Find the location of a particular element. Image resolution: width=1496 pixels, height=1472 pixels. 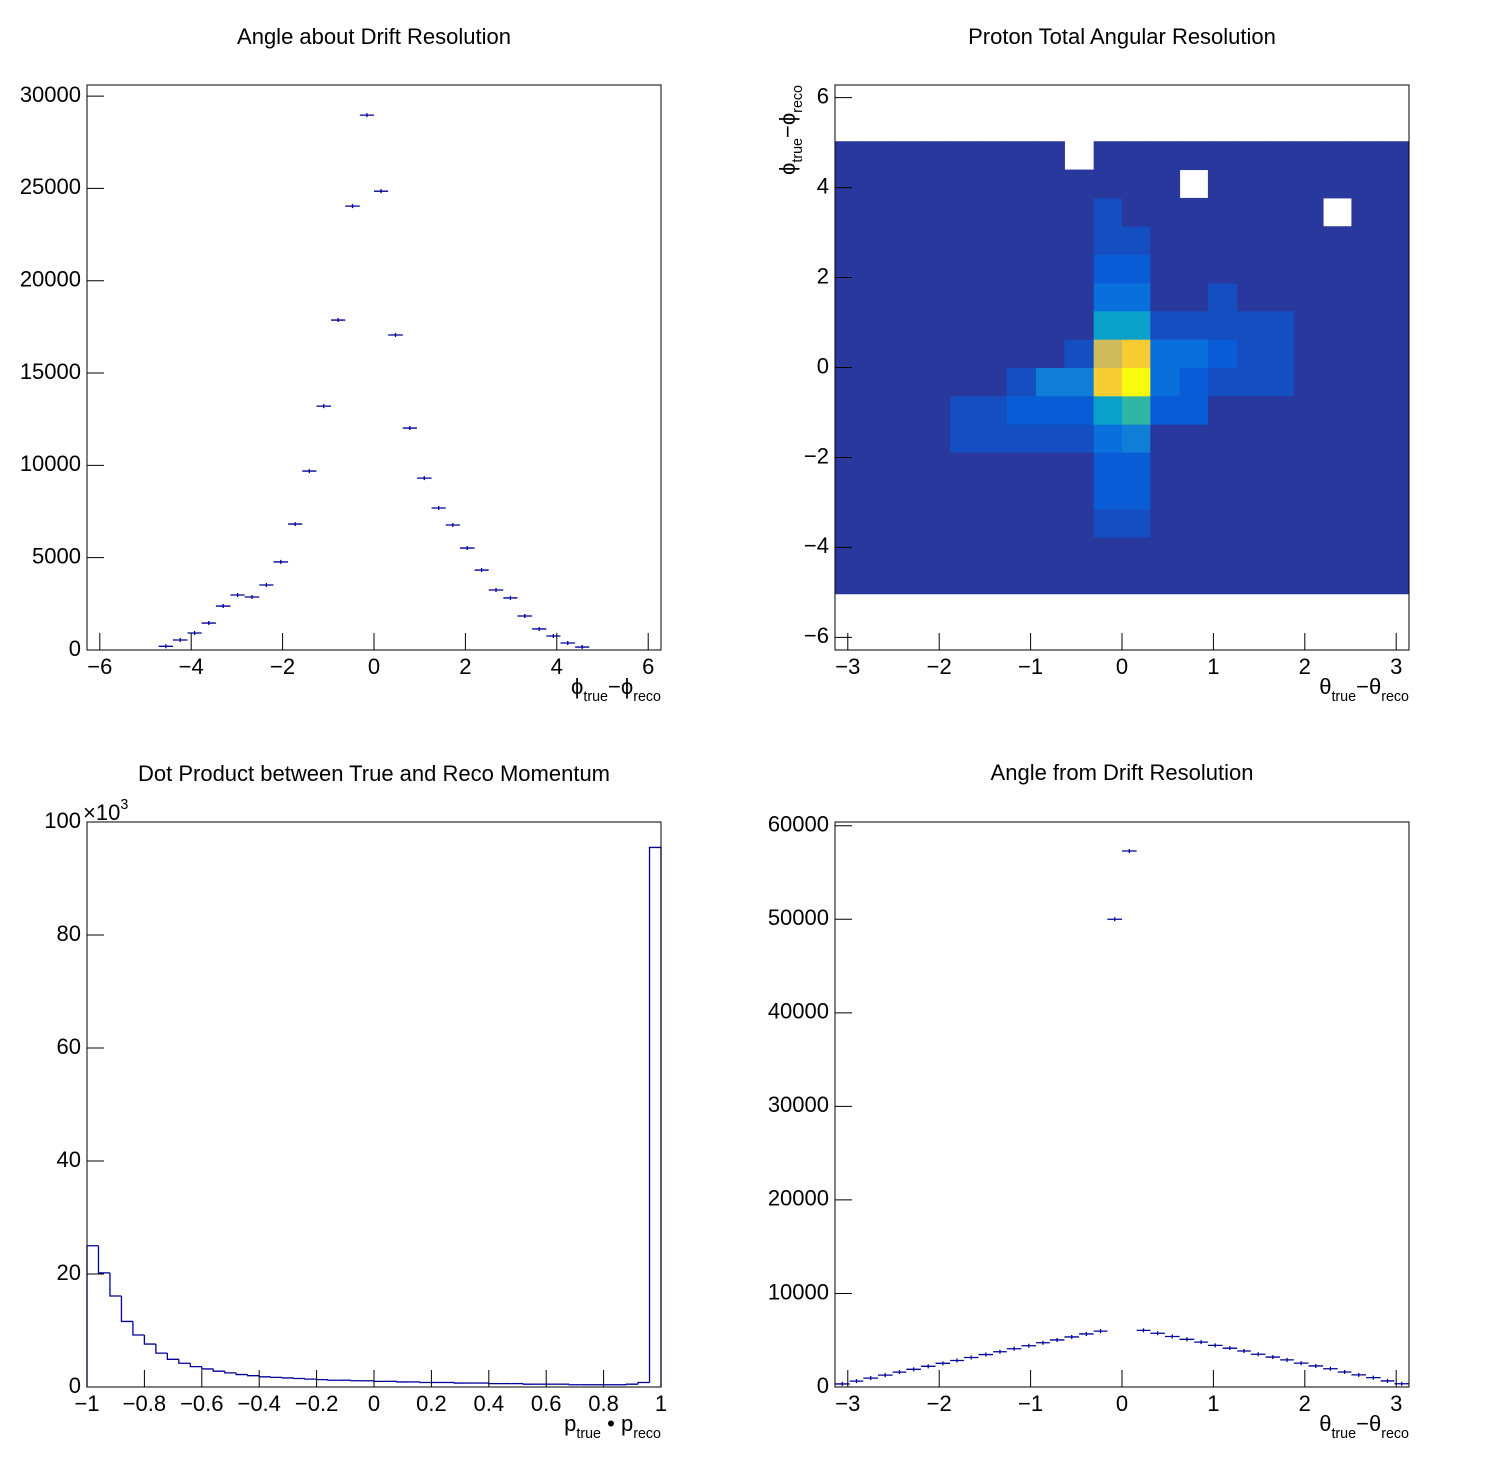

y-tick-label: 30000 is located at coordinates (50, 94).